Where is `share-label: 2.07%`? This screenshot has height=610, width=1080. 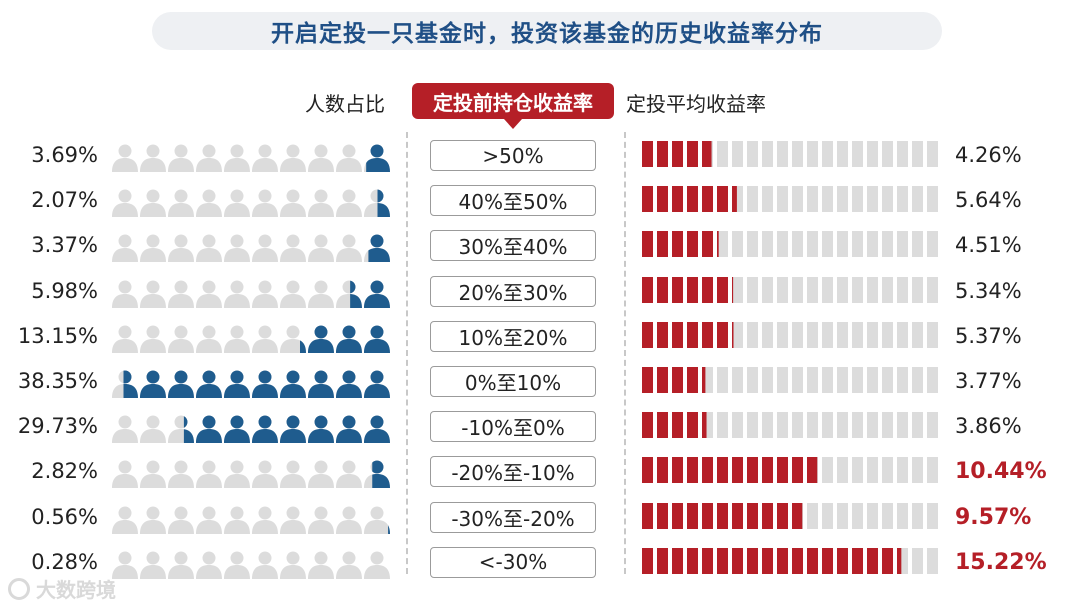
share-label: 2.07% is located at coordinates (64, 200).